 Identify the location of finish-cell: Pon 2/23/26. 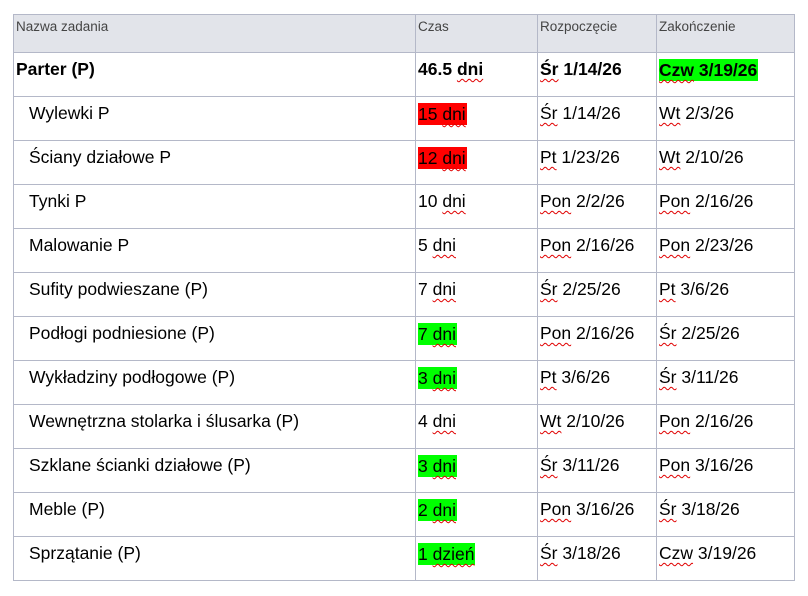
(725, 250).